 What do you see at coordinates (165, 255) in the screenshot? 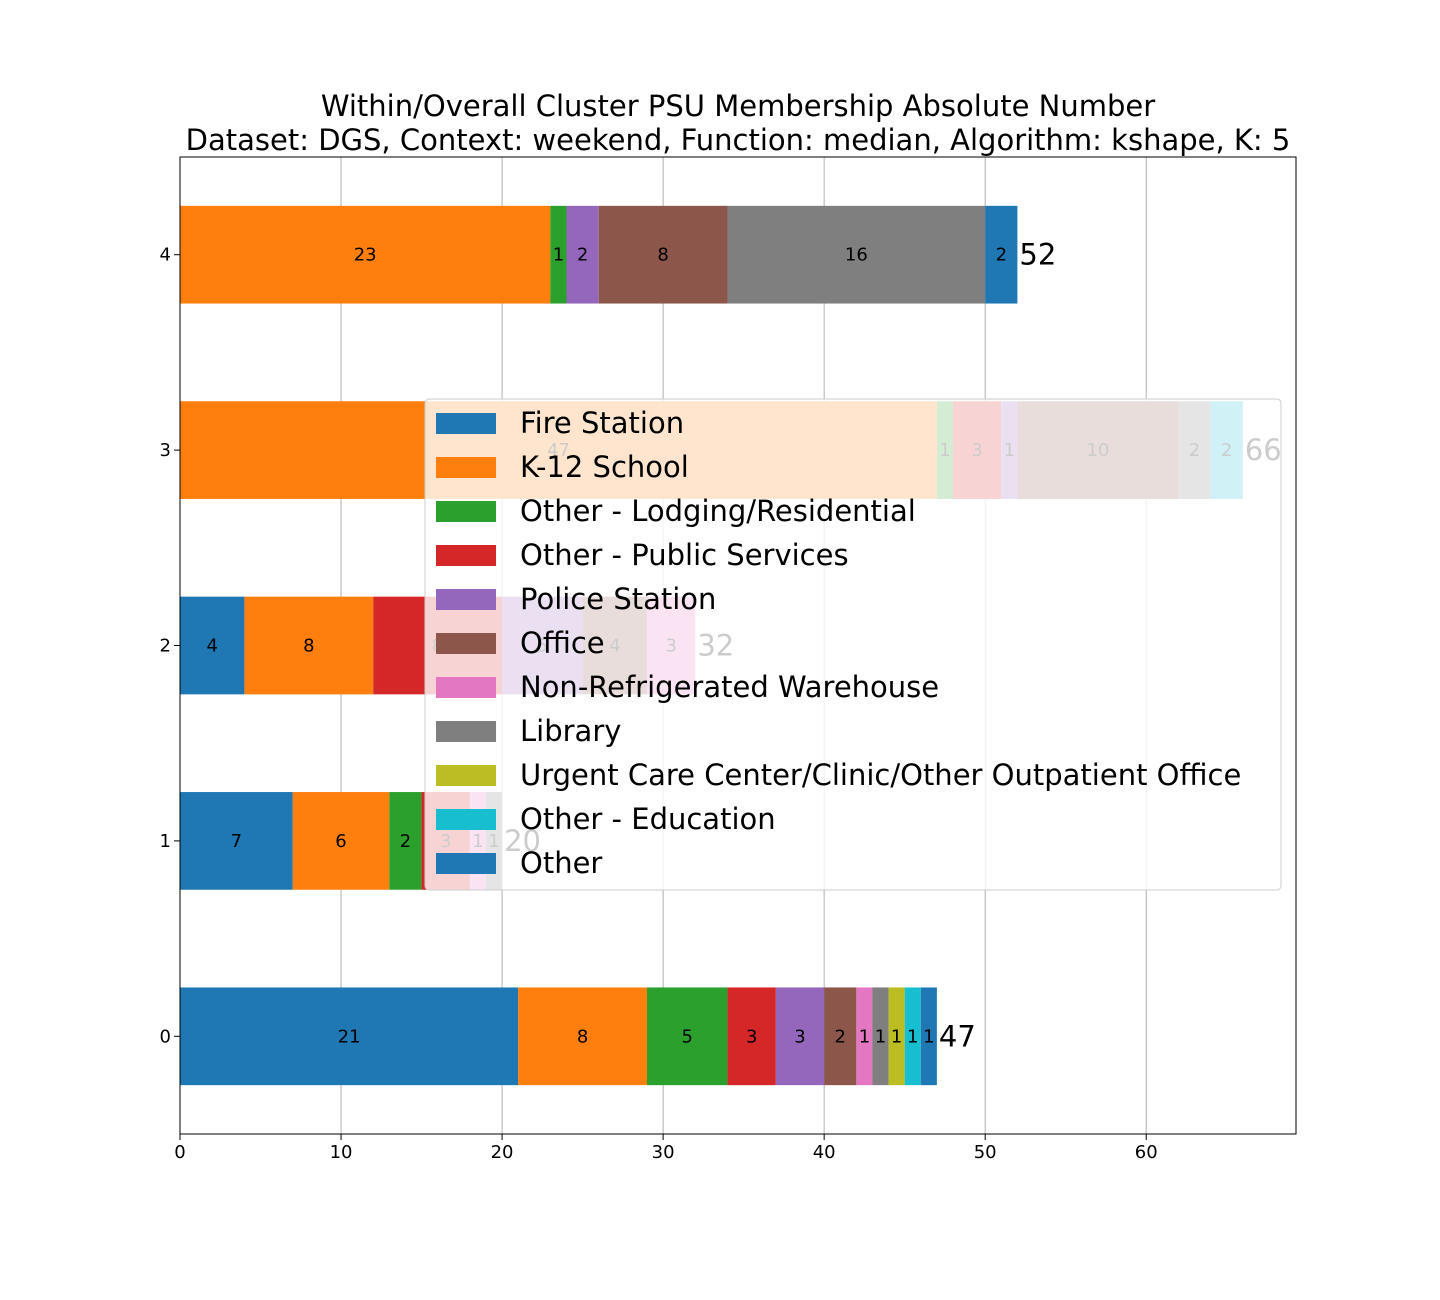
I see `y-tick-label: 4` at bounding box center [165, 255].